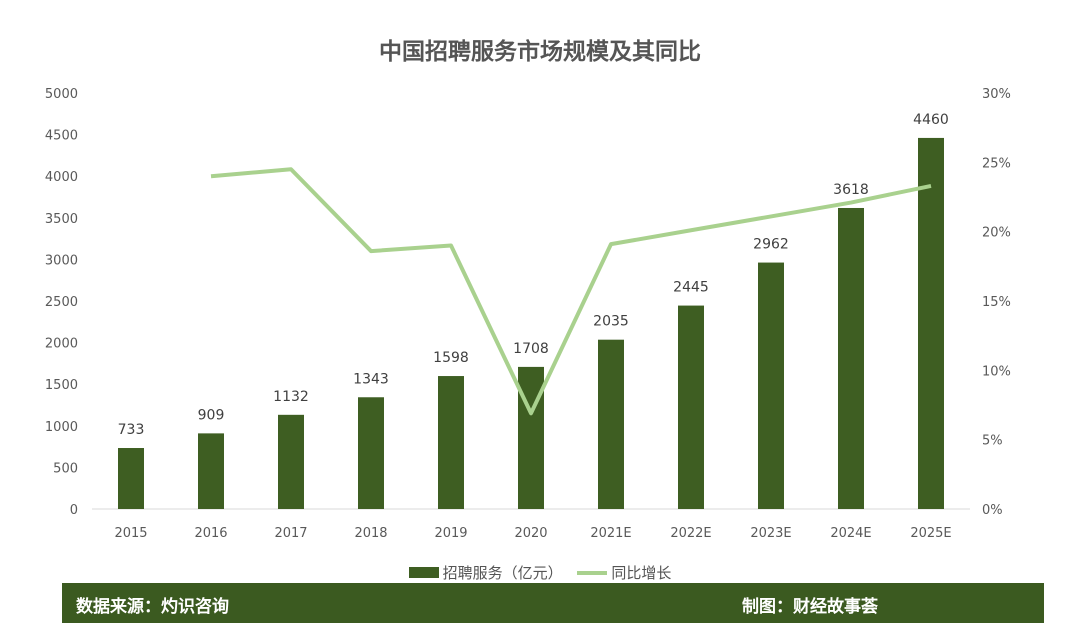 The height and width of the screenshot is (637, 1080). What do you see at coordinates (996, 371) in the screenshot?
I see `y-right-tick-label: 10%` at bounding box center [996, 371].